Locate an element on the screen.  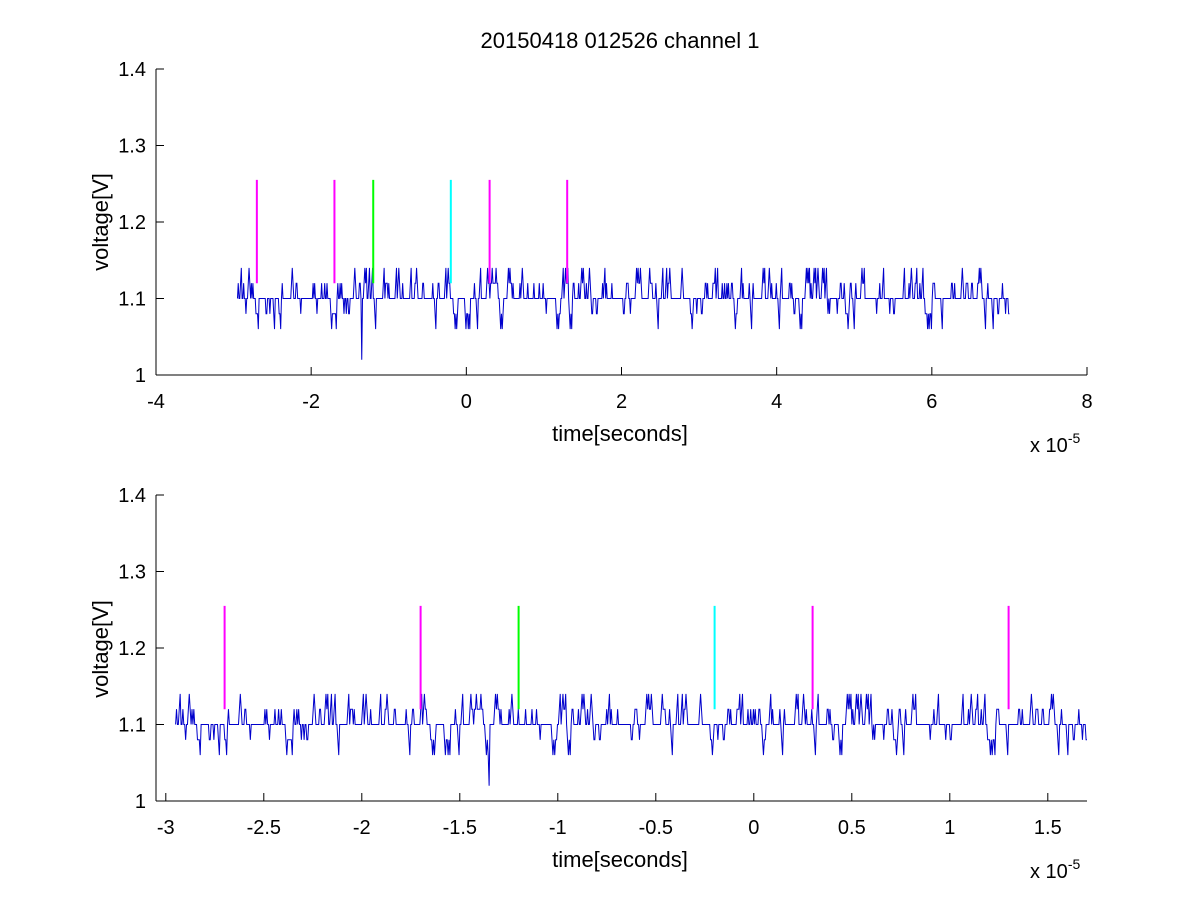
x-tick-label: -4 is located at coordinates (156, 402).